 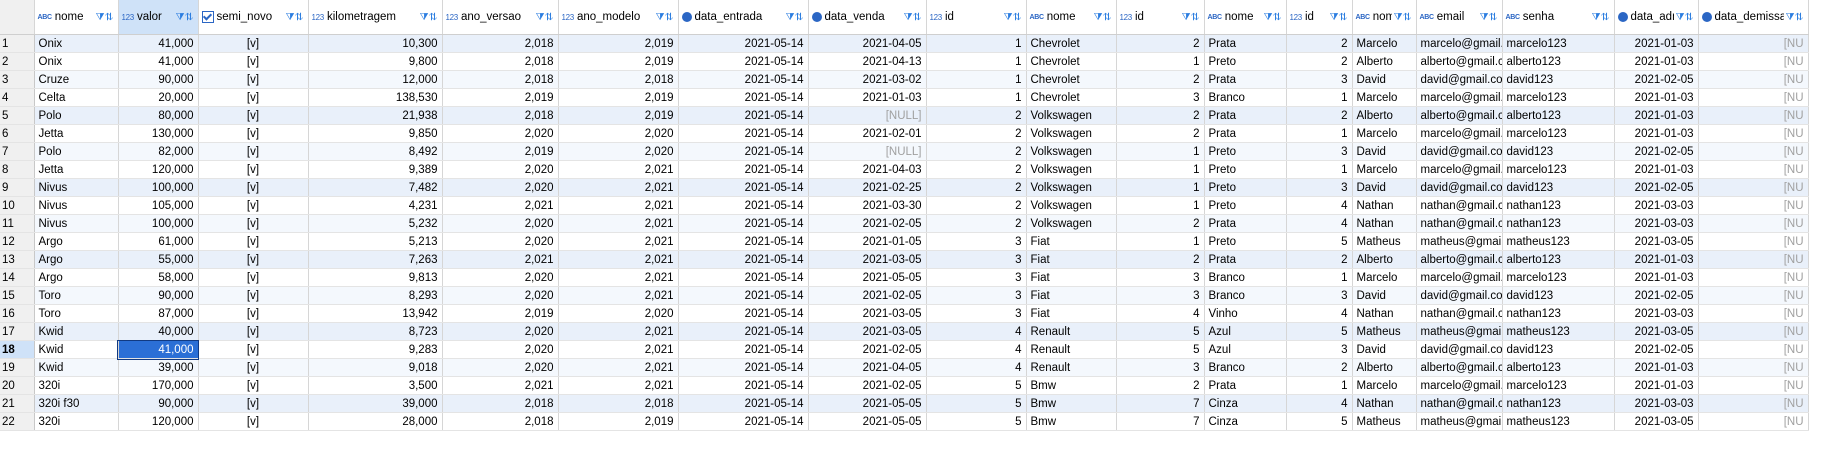 I want to click on column-header-data_venda: data_venda ⧩⇅, so click(x=867, y=17).